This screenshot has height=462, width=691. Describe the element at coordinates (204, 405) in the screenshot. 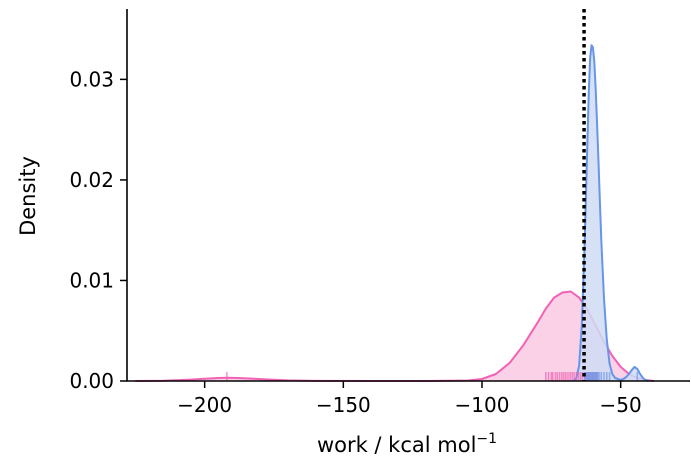

I see `x-tick-label: −200` at that location.